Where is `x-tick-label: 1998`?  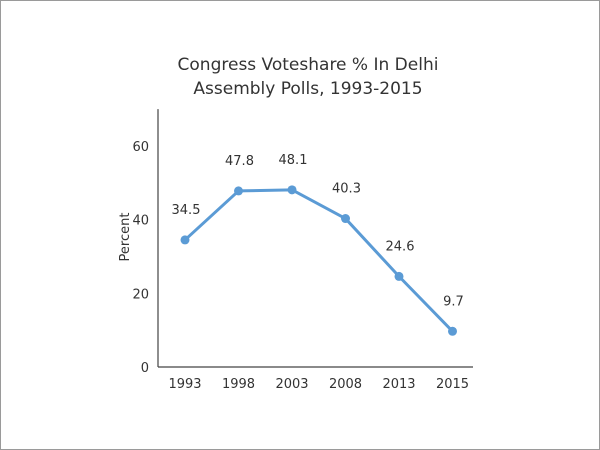
x-tick-label: 1998 is located at coordinates (238, 384).